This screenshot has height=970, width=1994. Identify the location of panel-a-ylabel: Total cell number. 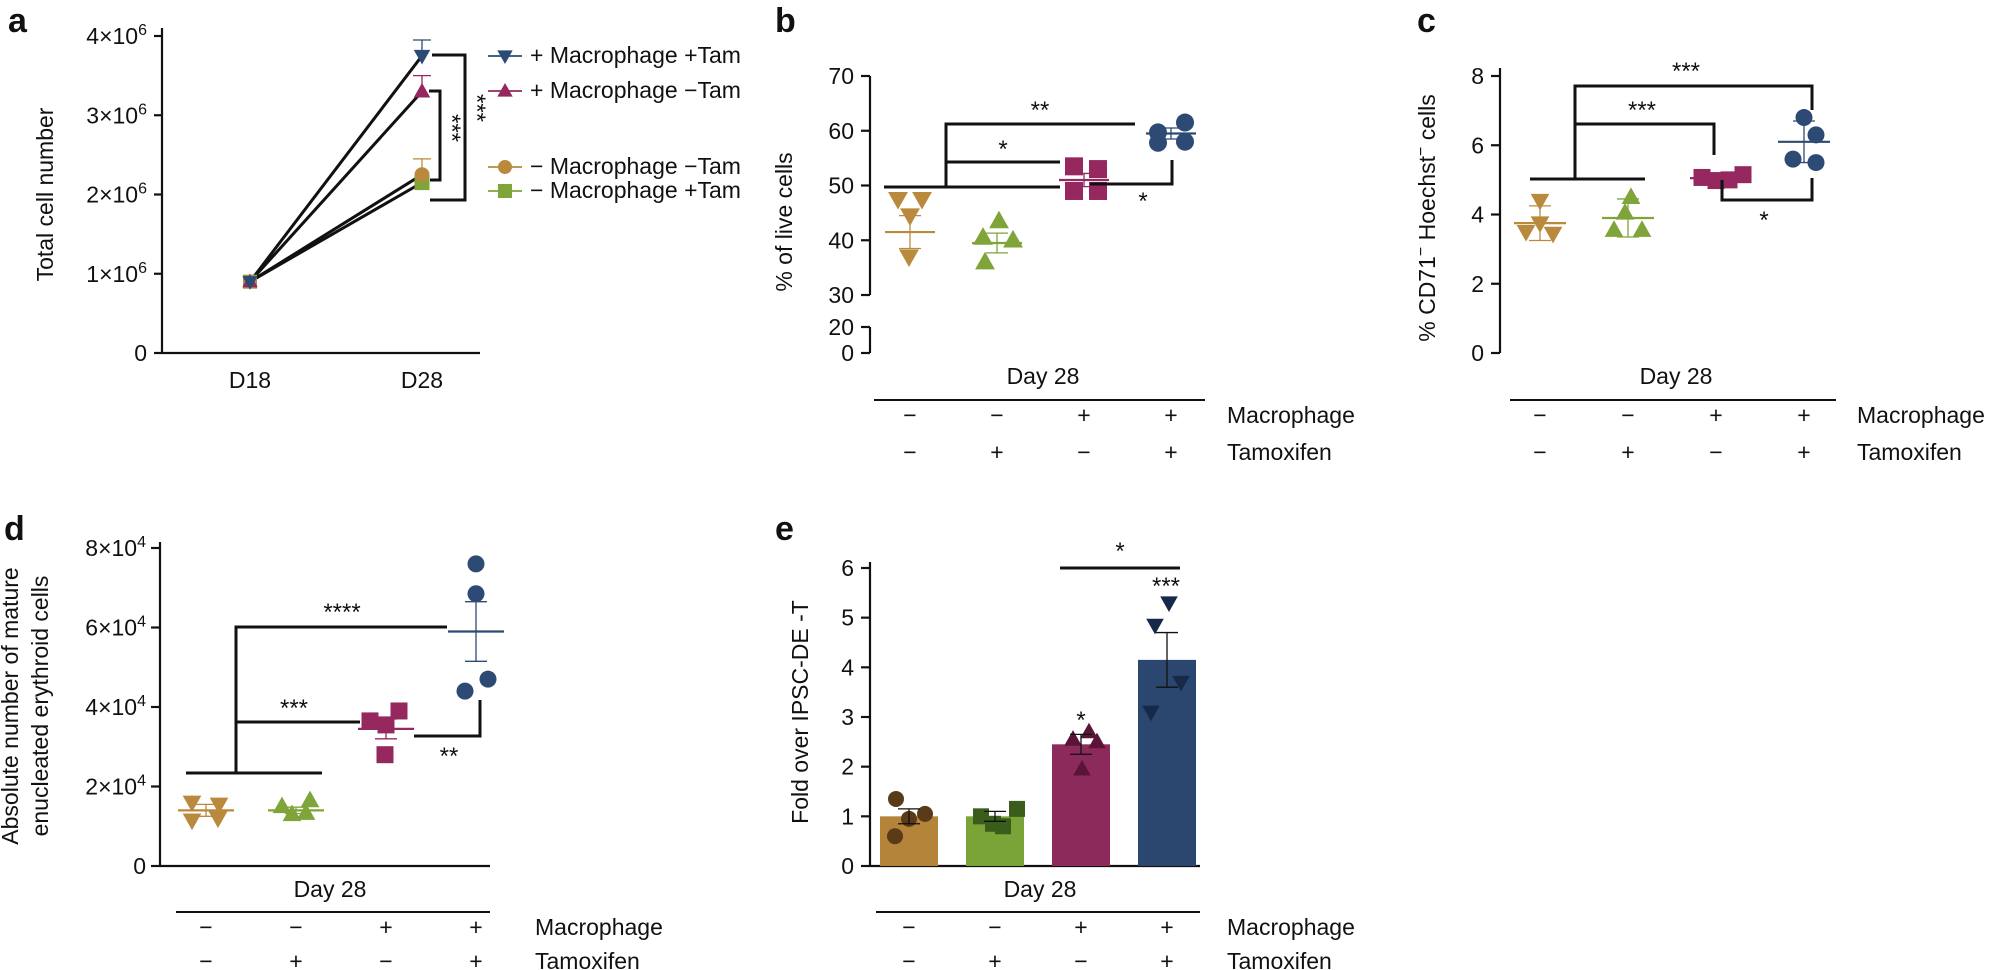
(45, 194).